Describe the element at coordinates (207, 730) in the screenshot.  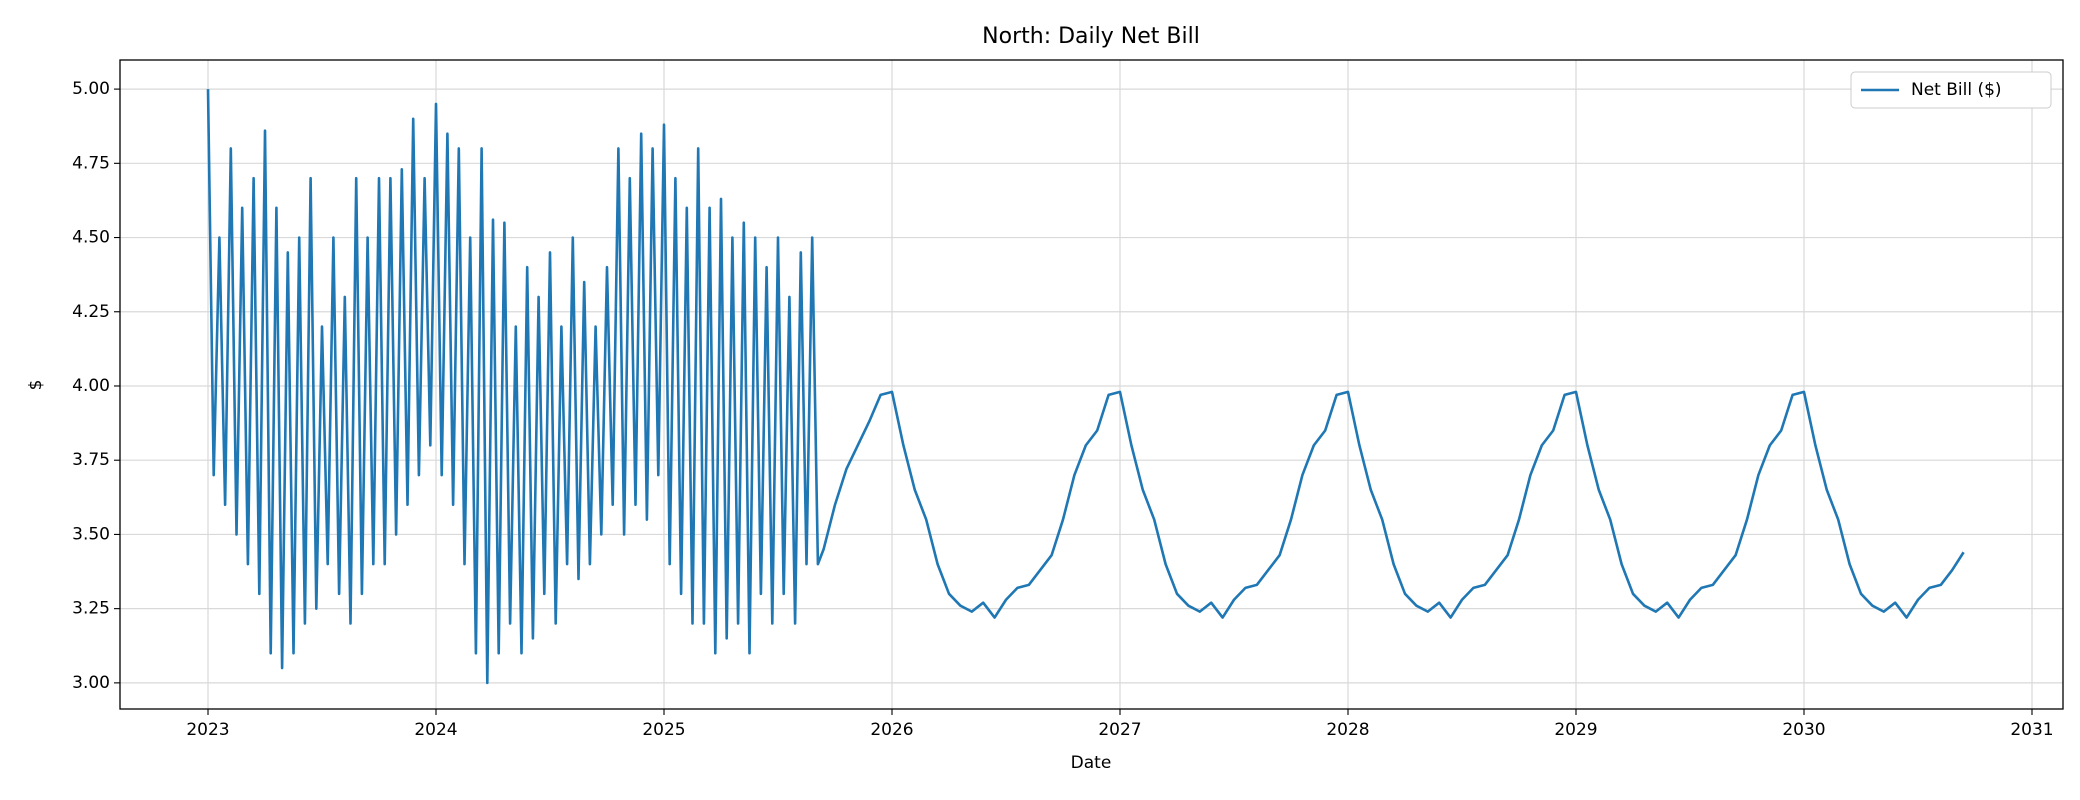
I see `x-tick-label: 2023` at that location.